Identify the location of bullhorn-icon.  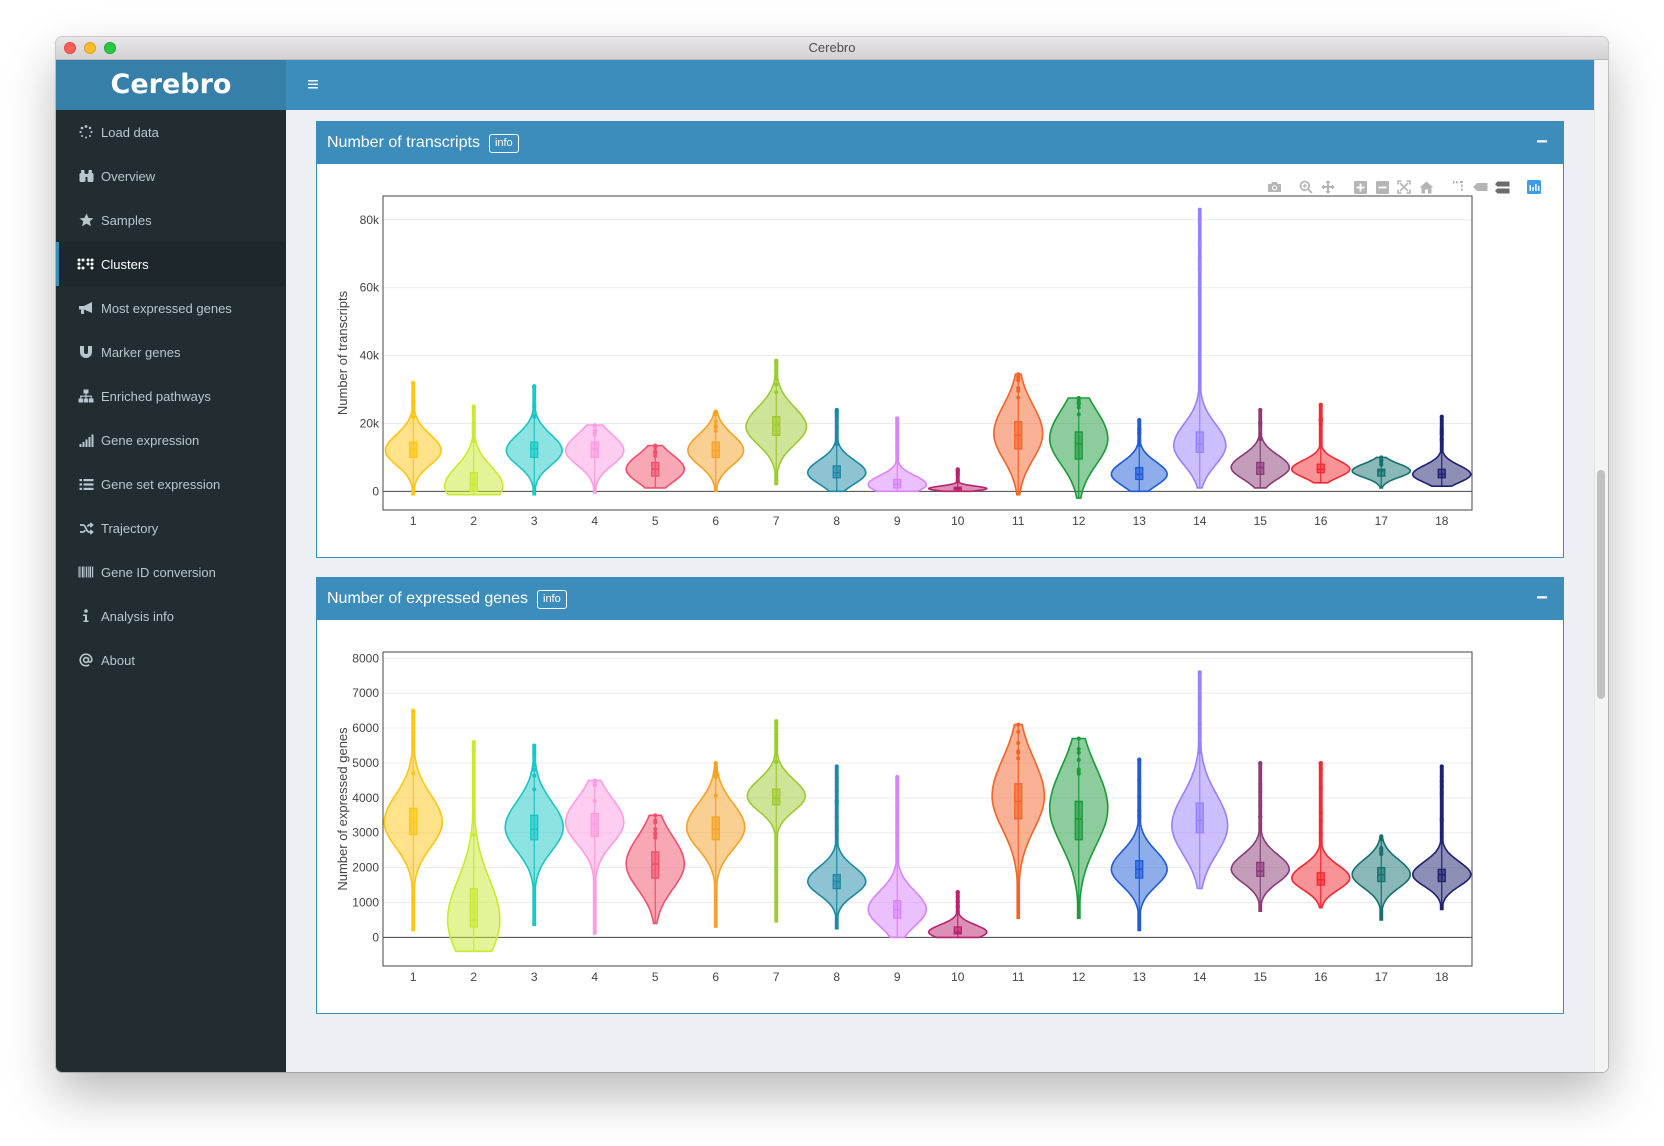
(86, 308).